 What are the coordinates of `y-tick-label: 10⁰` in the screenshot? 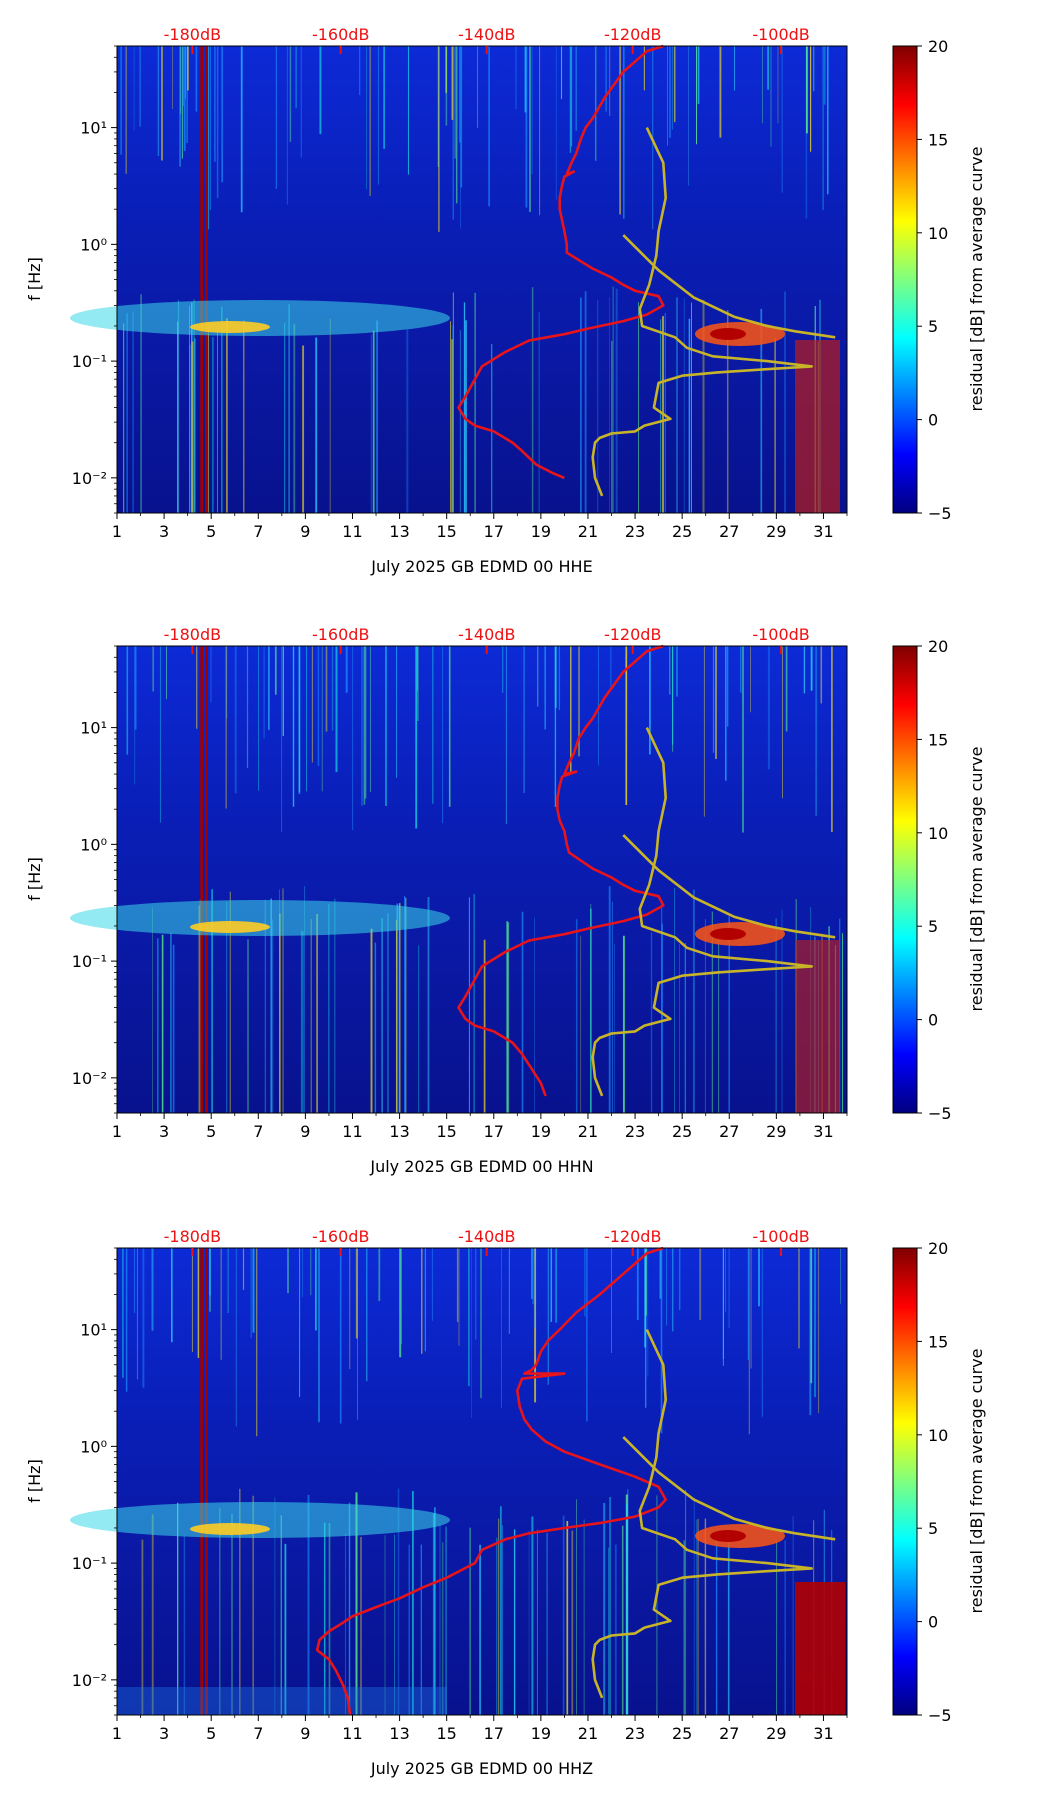 It's located at (93, 844).